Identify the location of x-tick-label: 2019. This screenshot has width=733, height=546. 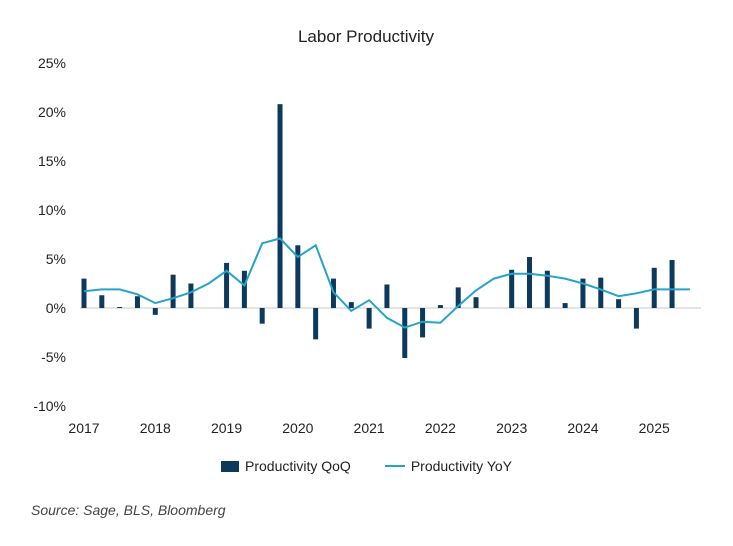
(226, 428).